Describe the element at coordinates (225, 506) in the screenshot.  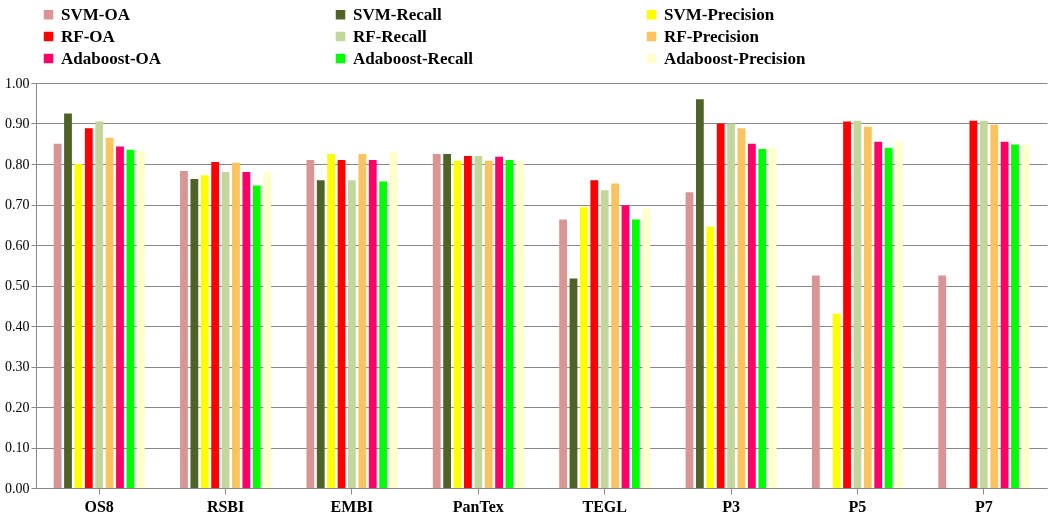
I see `x-tick-label: RSBI` at that location.